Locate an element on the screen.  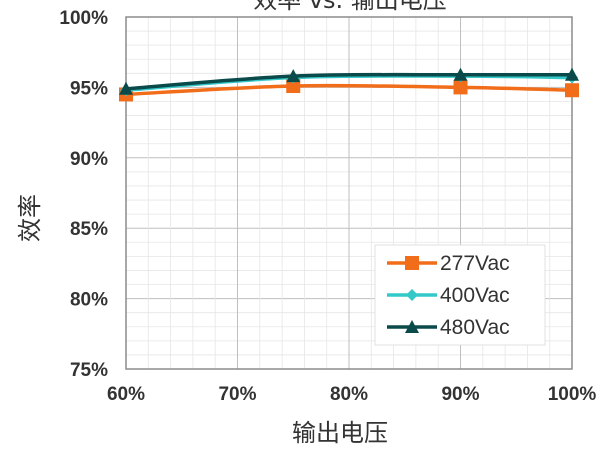
x-tick-label: 100% is located at coordinates (572, 394).